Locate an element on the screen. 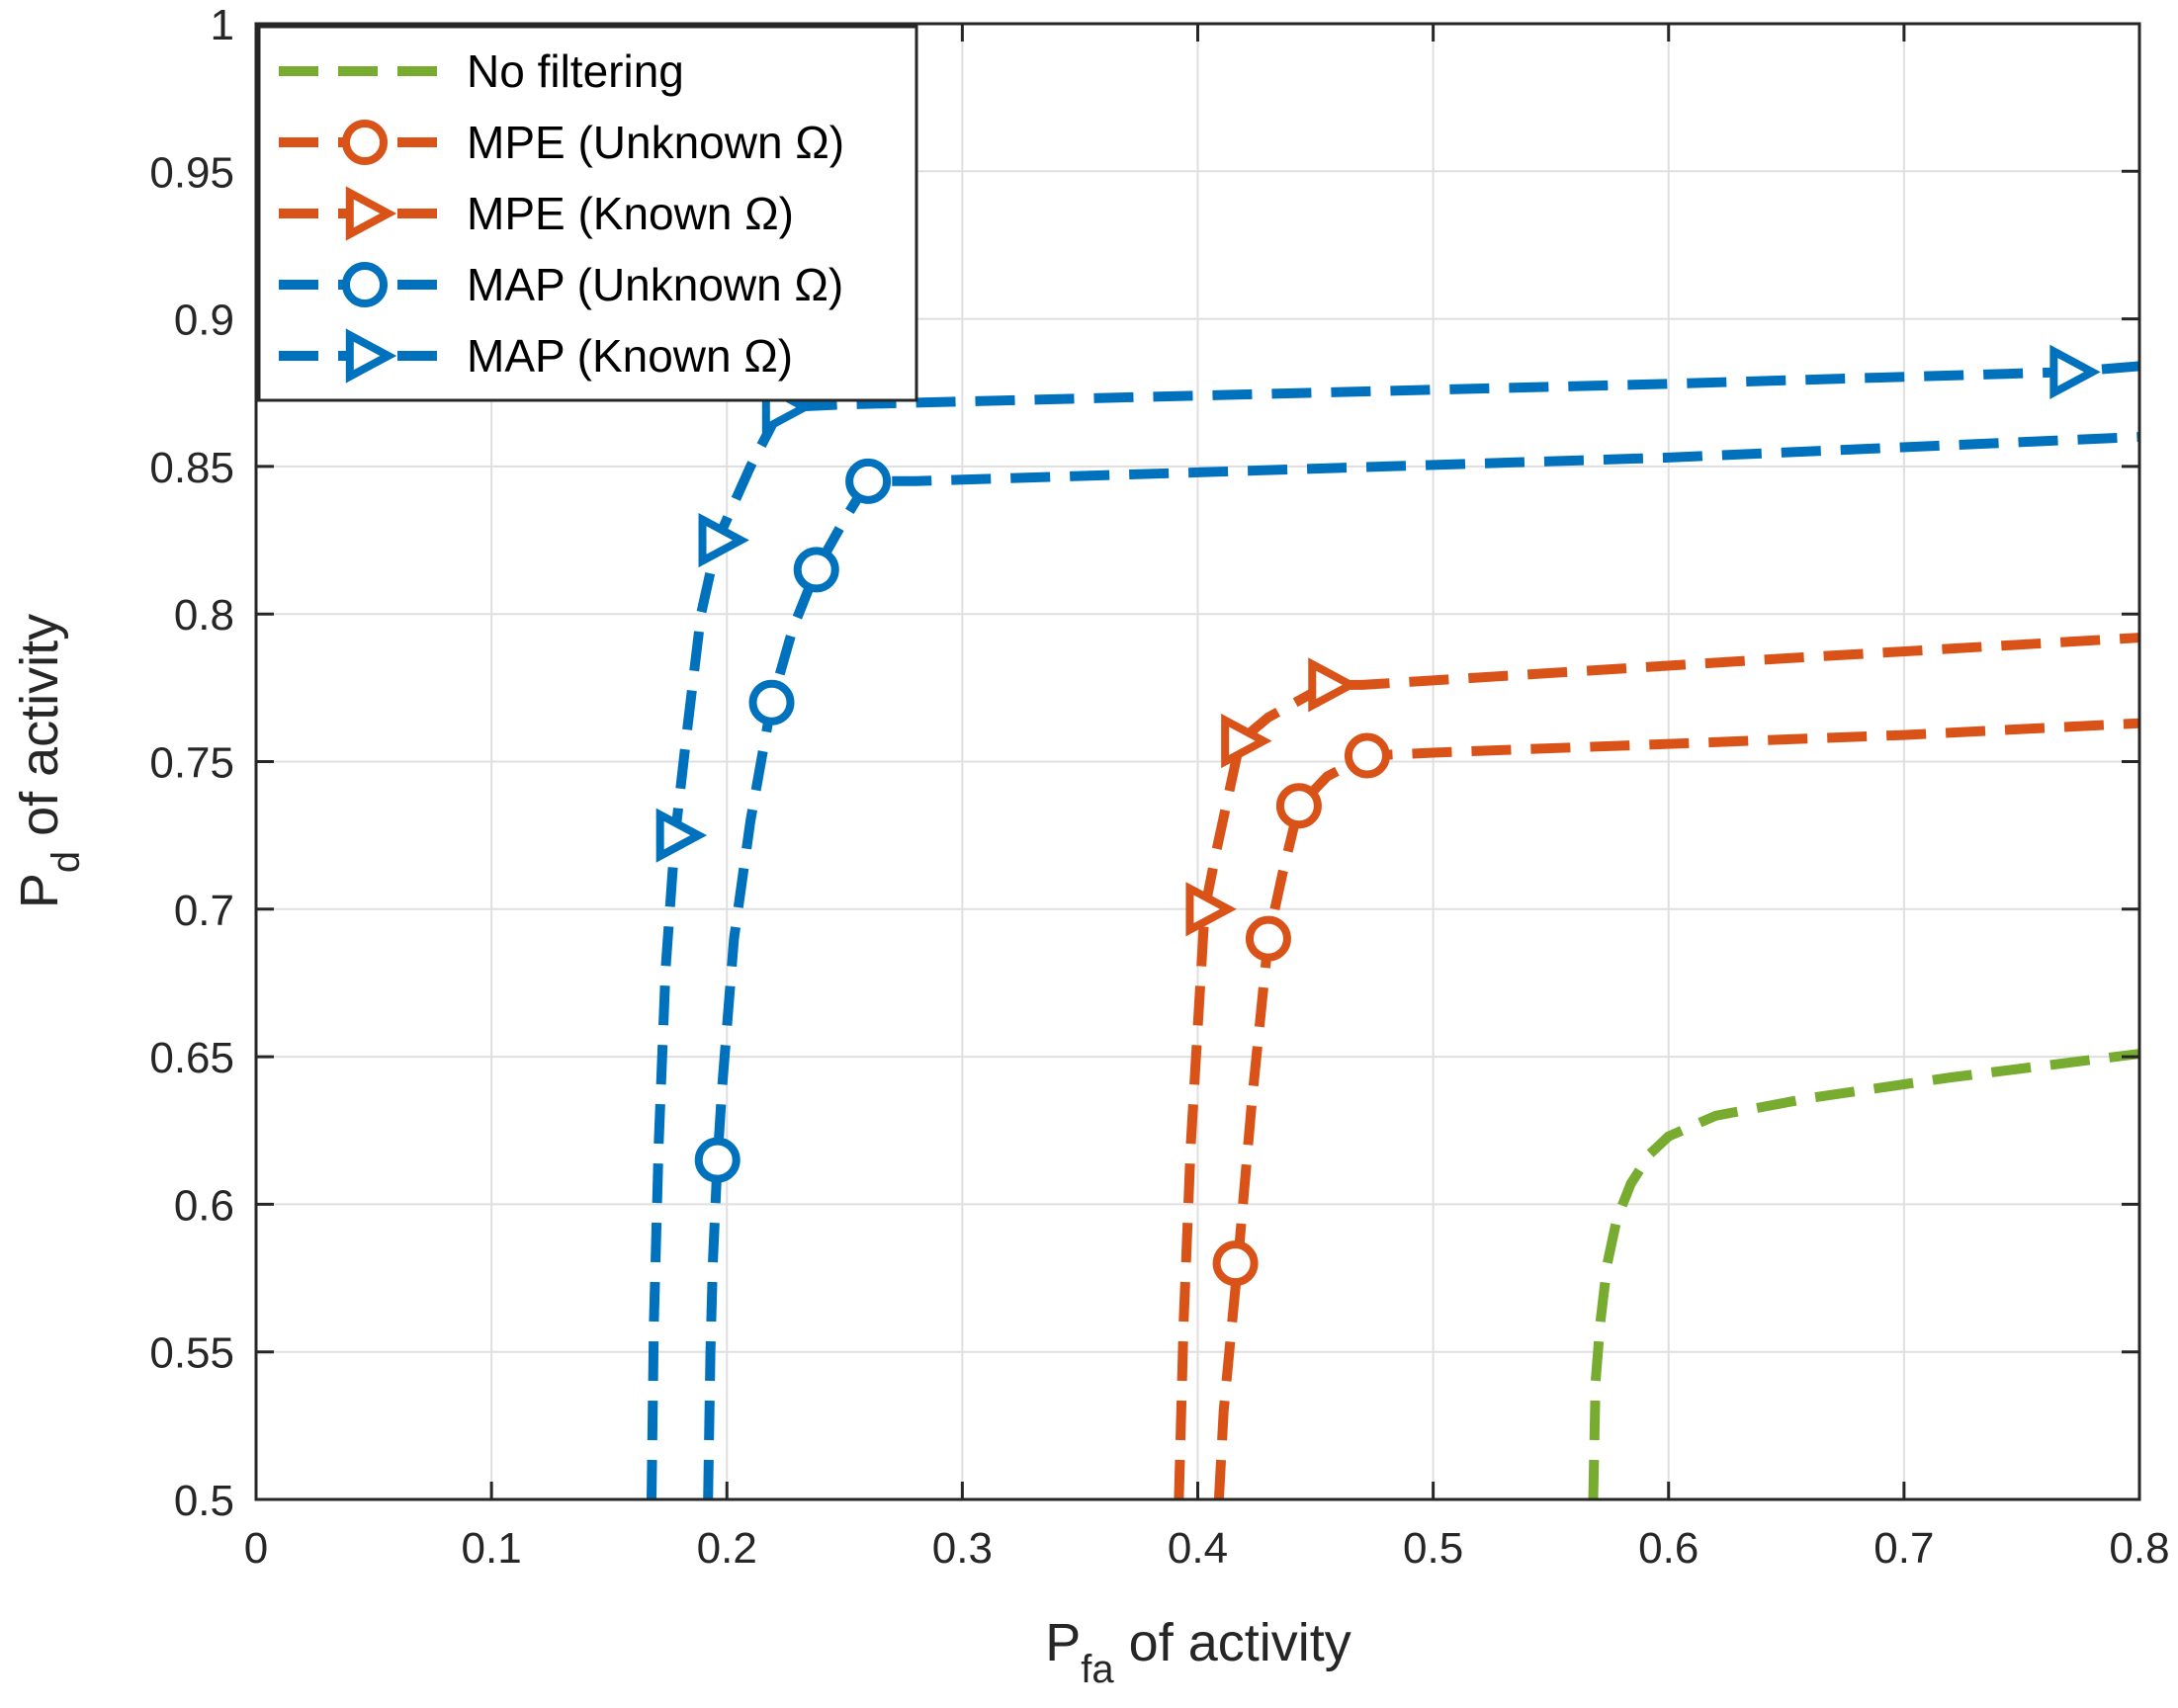 The image size is (2178, 1708). x-tick-label: 0.7 is located at coordinates (1903, 1549).